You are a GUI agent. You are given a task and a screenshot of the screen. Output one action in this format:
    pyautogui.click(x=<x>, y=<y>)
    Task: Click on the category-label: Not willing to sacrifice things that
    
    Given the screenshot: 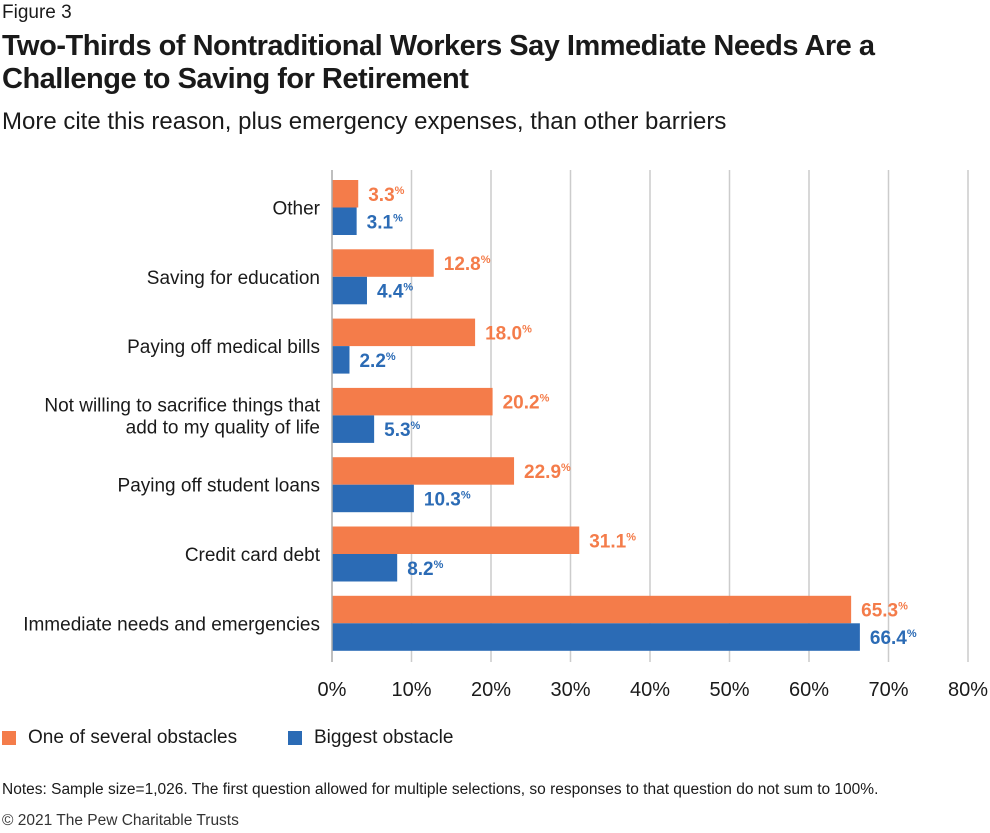 What is the action you would take?
    pyautogui.click(x=182, y=405)
    